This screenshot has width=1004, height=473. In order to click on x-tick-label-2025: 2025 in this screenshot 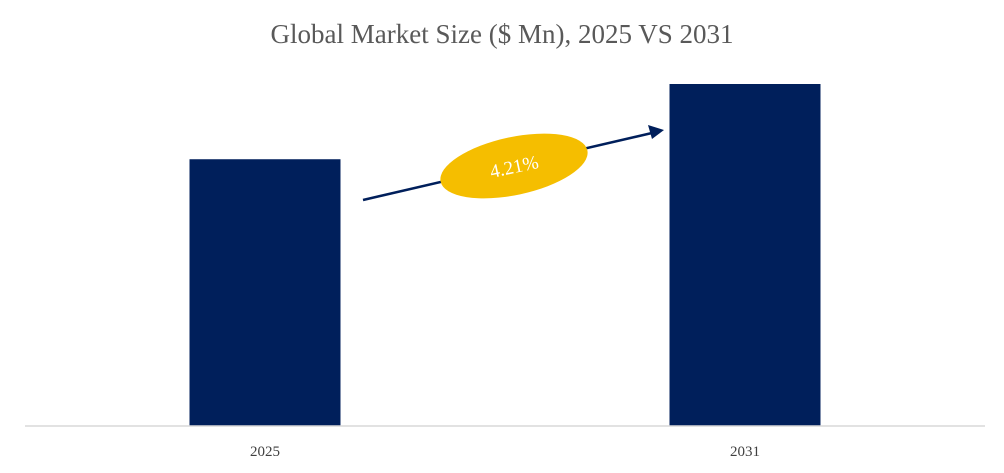, I will do `click(265, 452)`.